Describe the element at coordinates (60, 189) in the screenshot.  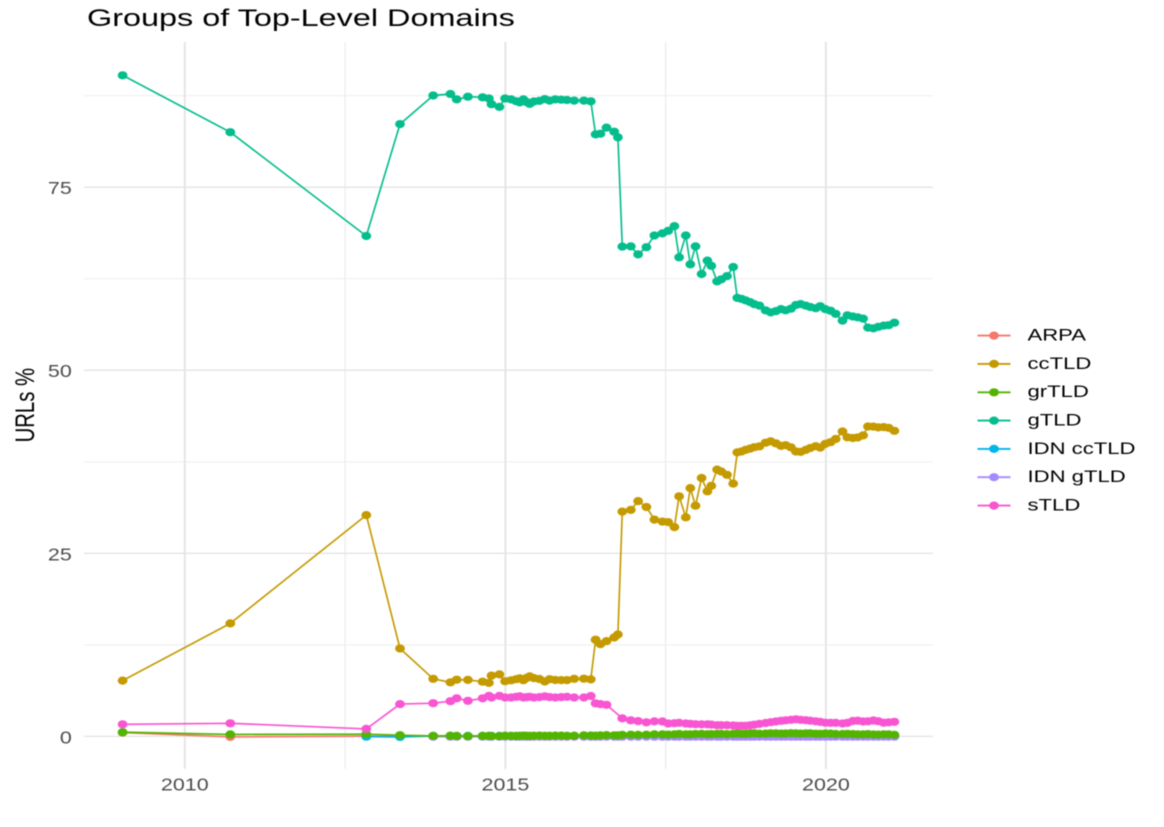
I see `svg-text: 75` at that location.